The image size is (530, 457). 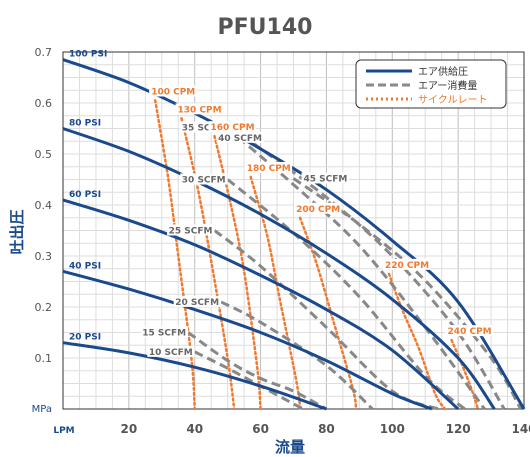 What do you see at coordinates (447, 85) in the screenshot?
I see `legend-label-air: エアー消費量` at bounding box center [447, 85].